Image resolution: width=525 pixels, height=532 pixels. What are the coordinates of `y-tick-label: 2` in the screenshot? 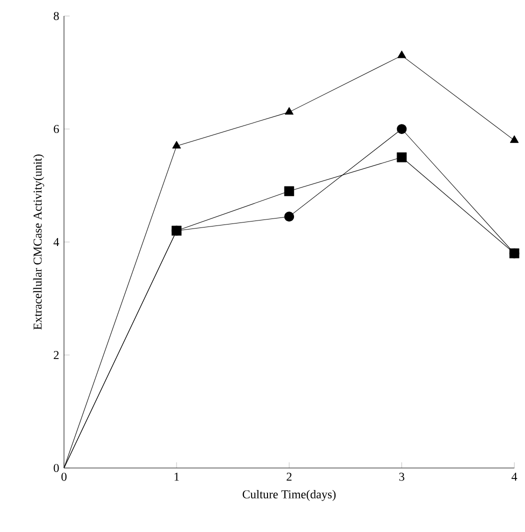 It's located at (56, 355).